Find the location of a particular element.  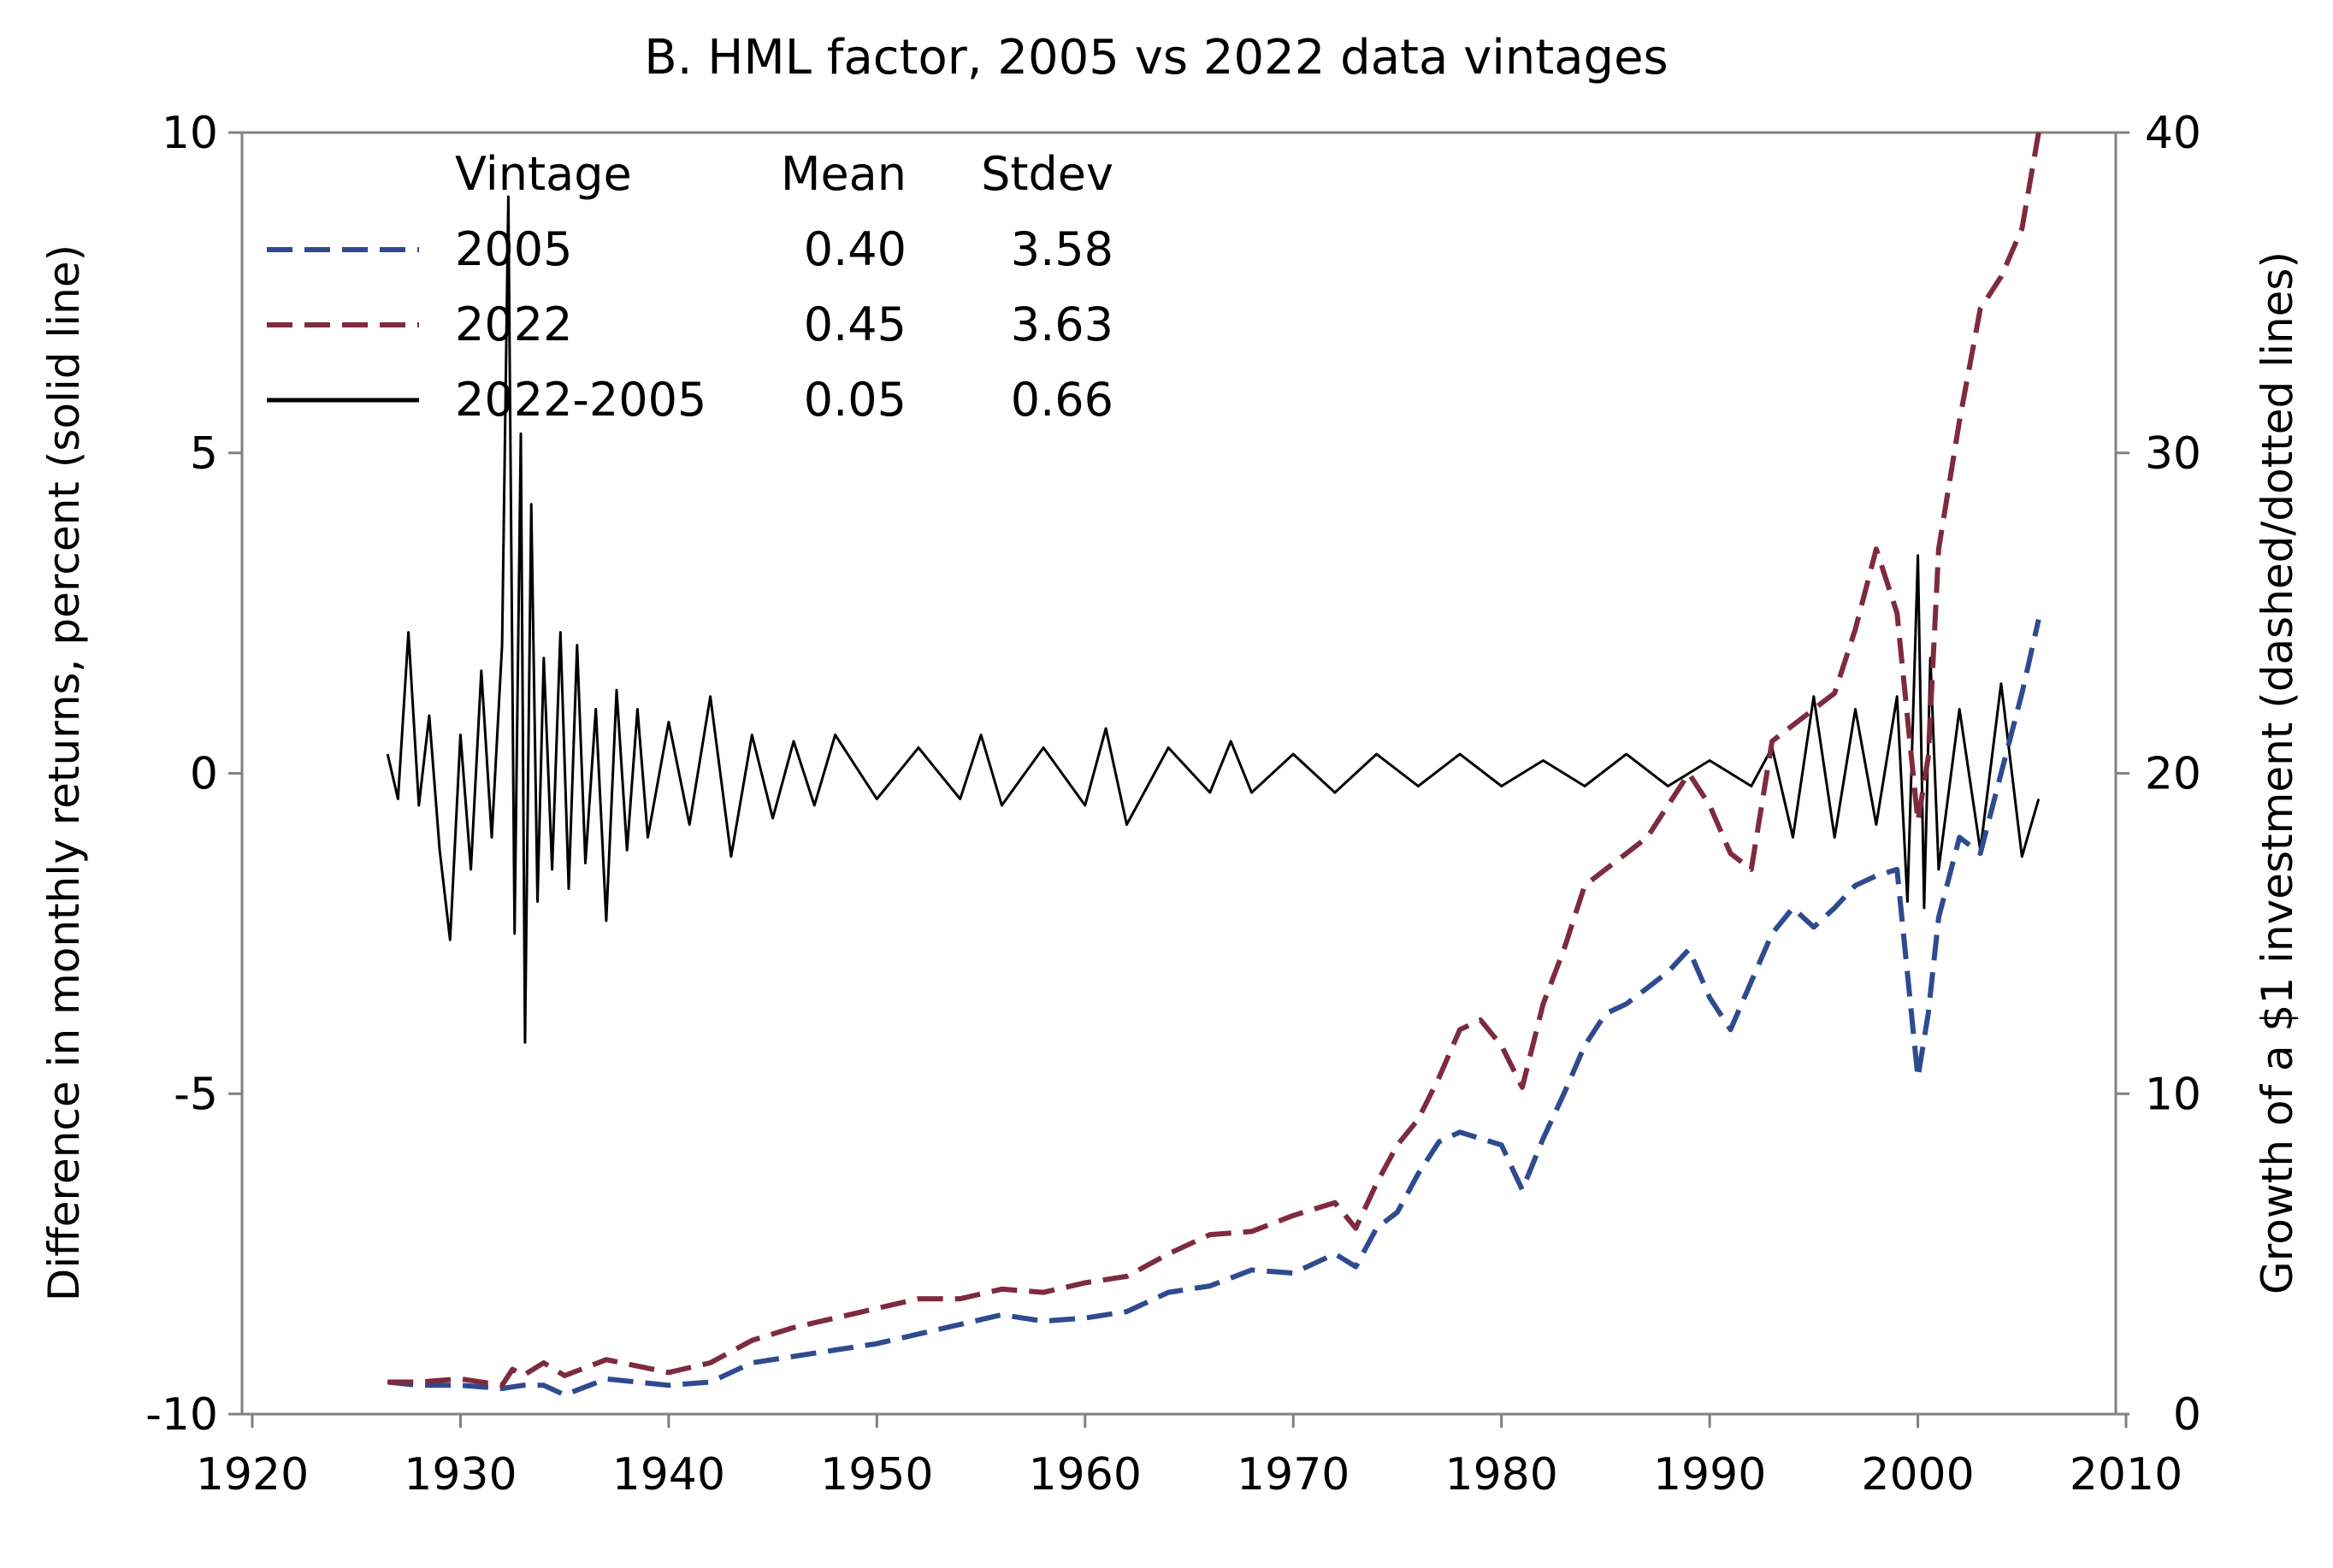

legend-mean: 0.40 is located at coordinates (856, 249).